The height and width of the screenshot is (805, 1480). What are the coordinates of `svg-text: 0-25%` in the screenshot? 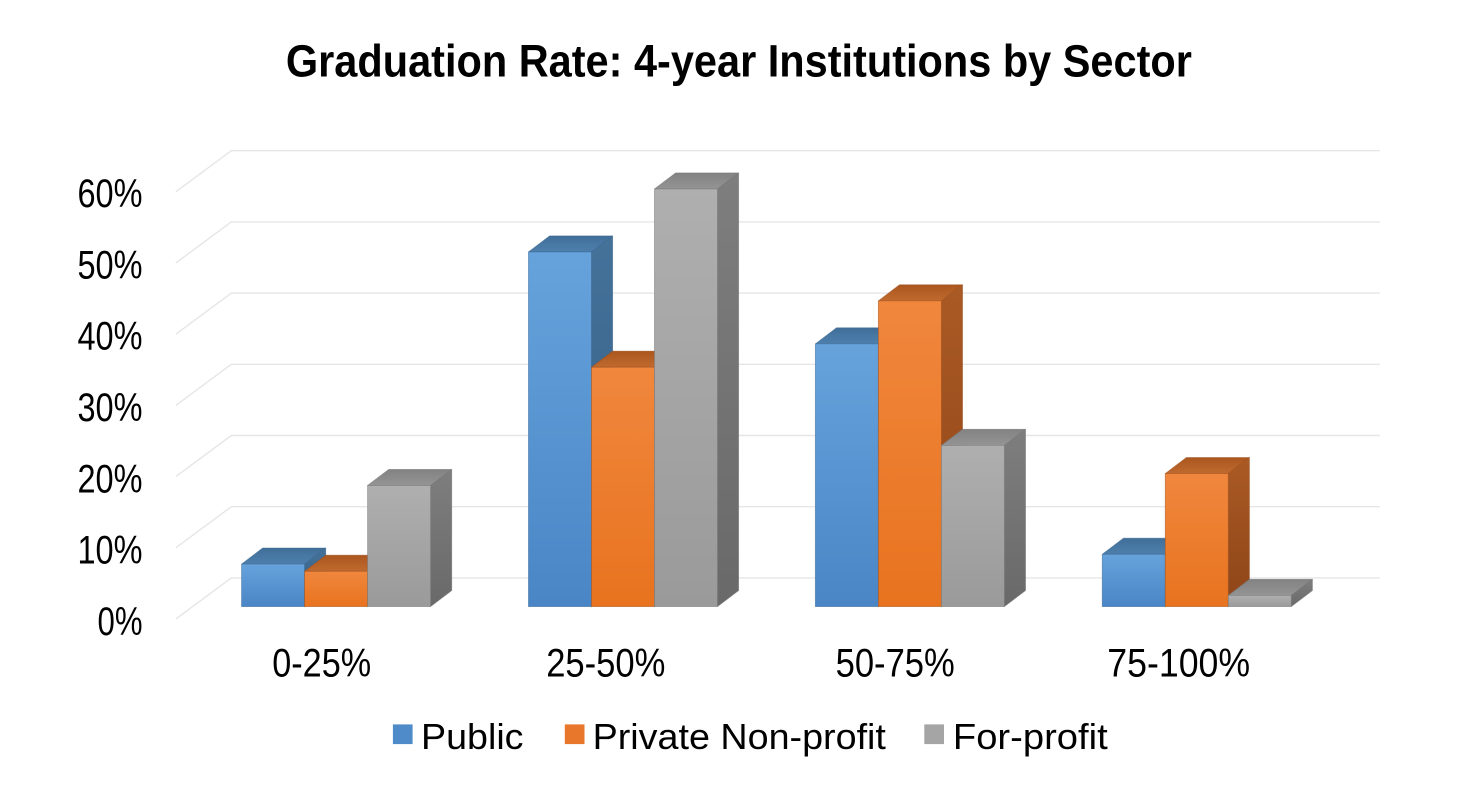 It's located at (321, 663).